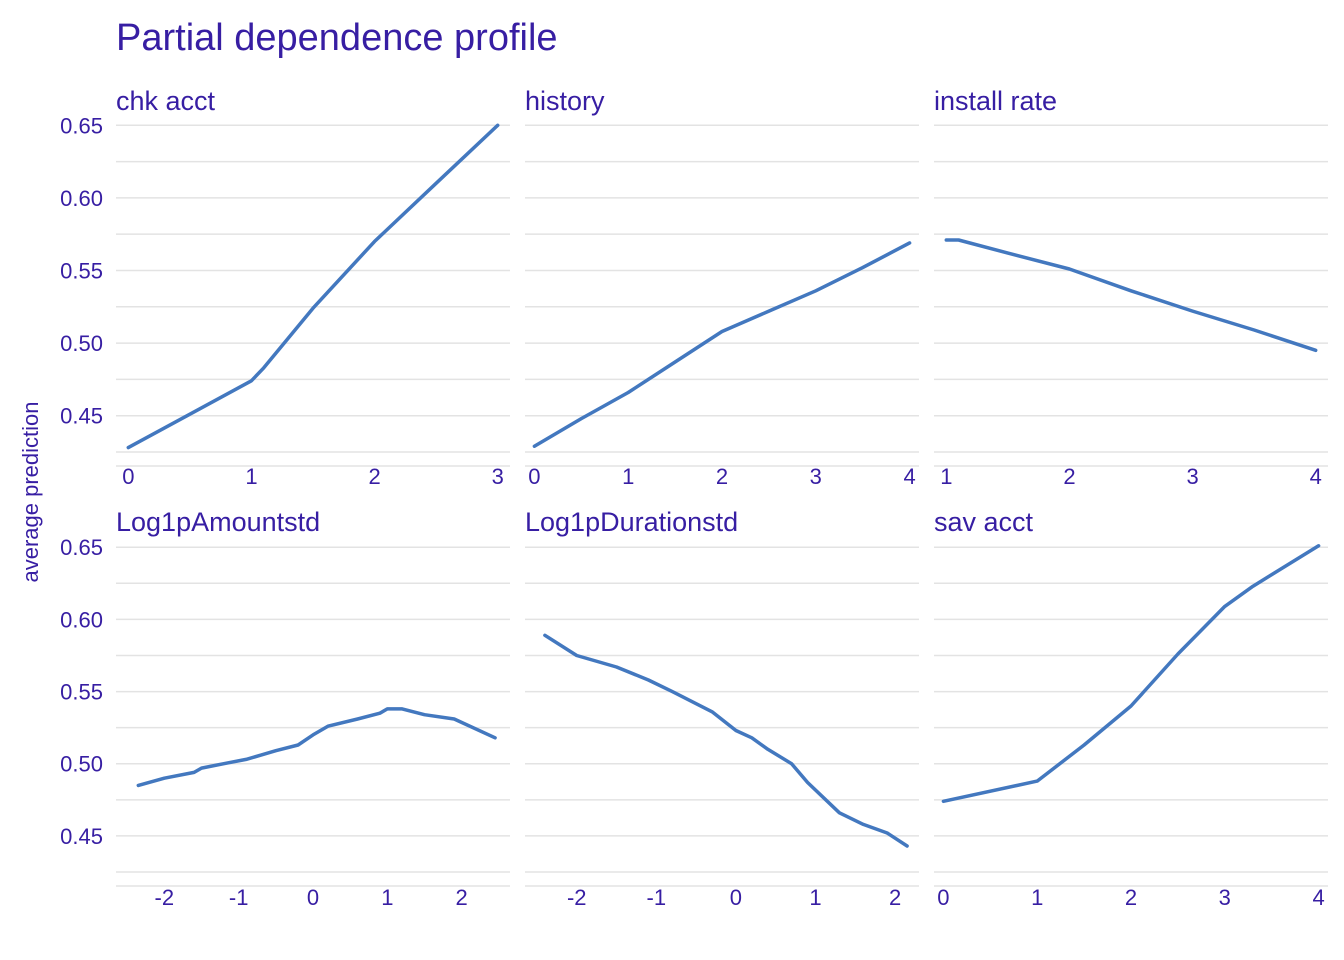 Image resolution: width=1344 pixels, height=960 pixels. Describe the element at coordinates (218, 522) in the screenshot. I see `facet-title: Log1pAmountstd` at that location.